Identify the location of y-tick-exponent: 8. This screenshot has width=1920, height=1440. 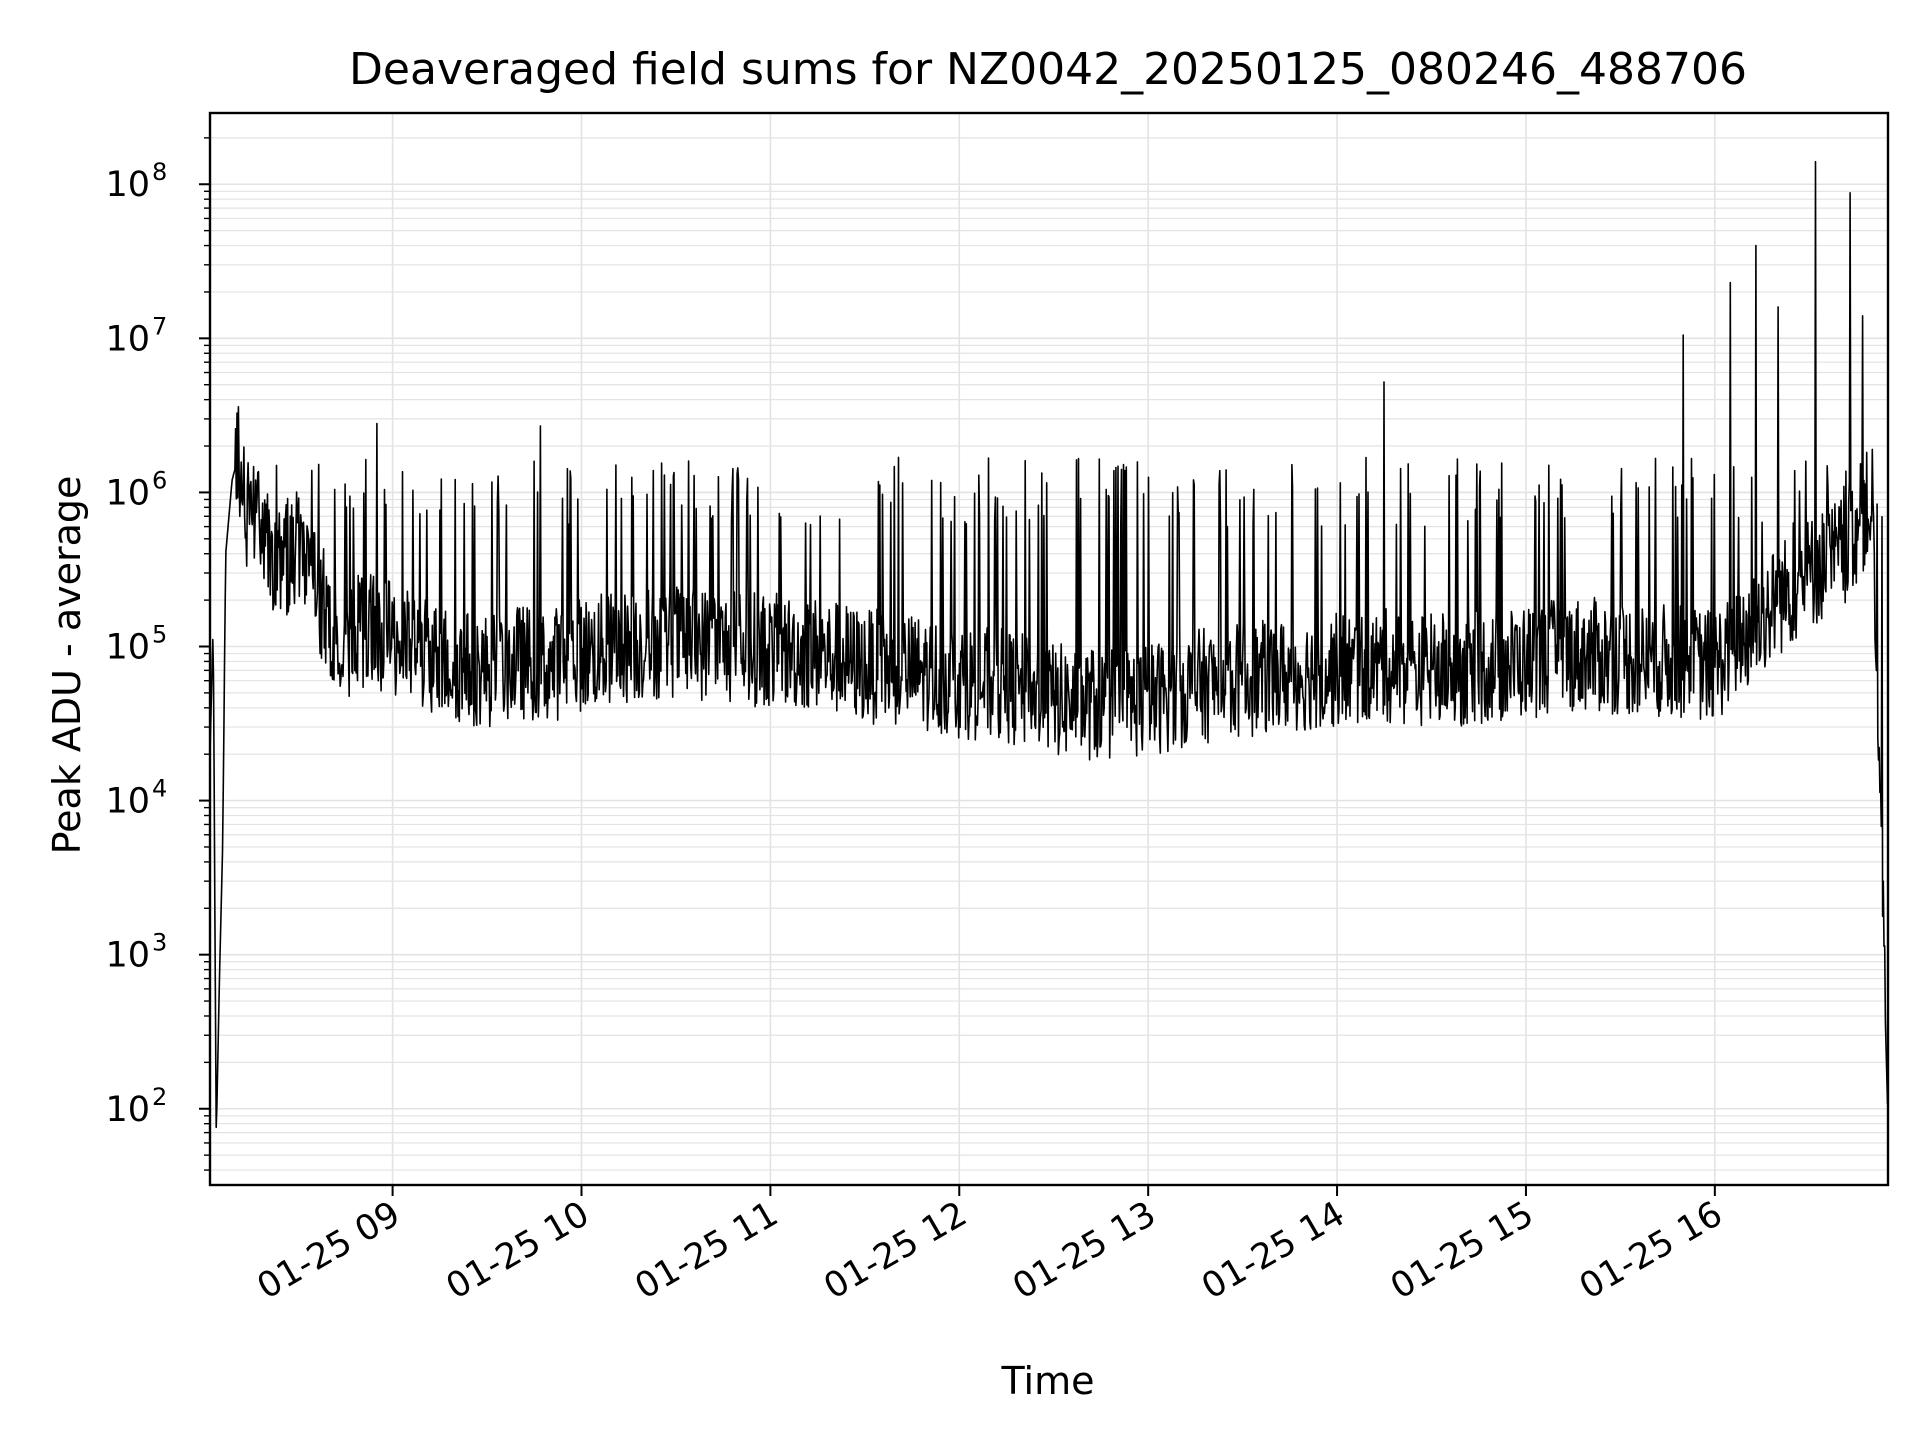
(159, 172).